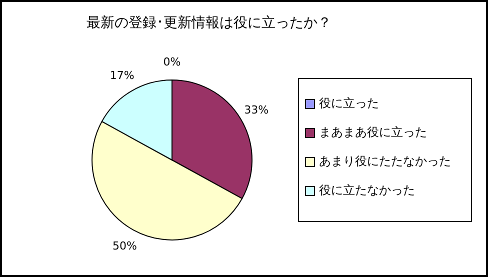 The width and height of the screenshot is (488, 277). Describe the element at coordinates (367, 190) in the screenshot. I see `legend-label: 役に立たなかった` at that location.